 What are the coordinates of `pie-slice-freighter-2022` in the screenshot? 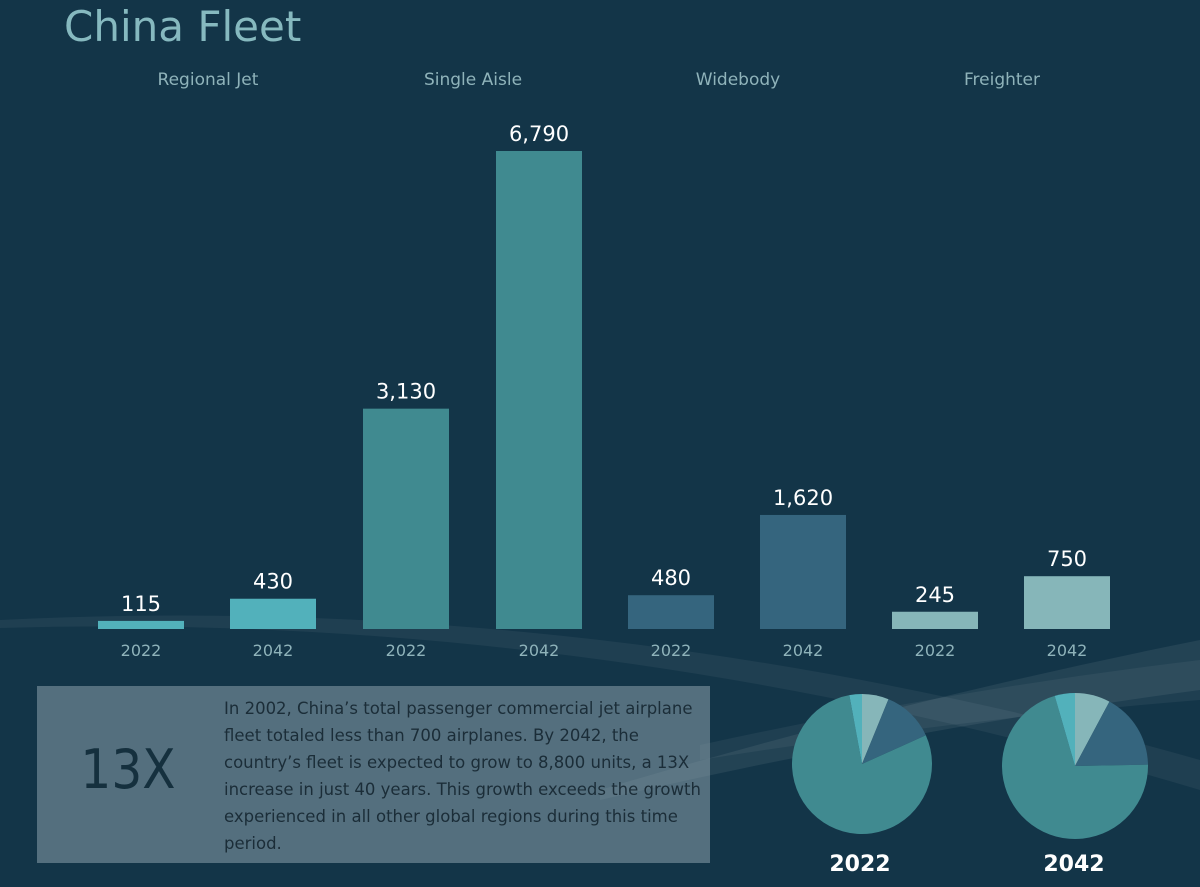 It's located at (875, 729).